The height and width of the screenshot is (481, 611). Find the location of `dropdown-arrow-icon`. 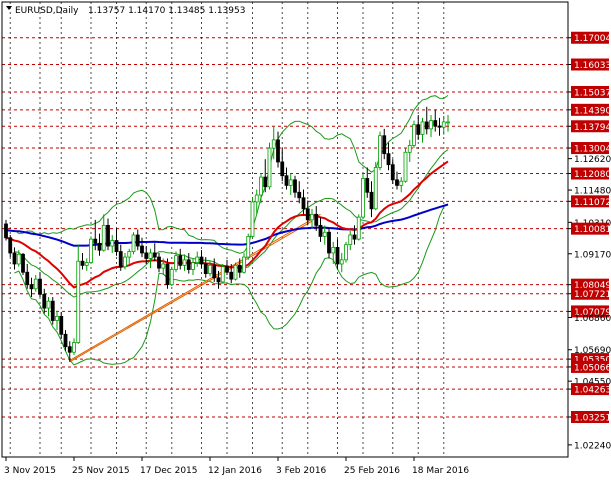

dropdown-arrow-icon is located at coordinates (9, 8).